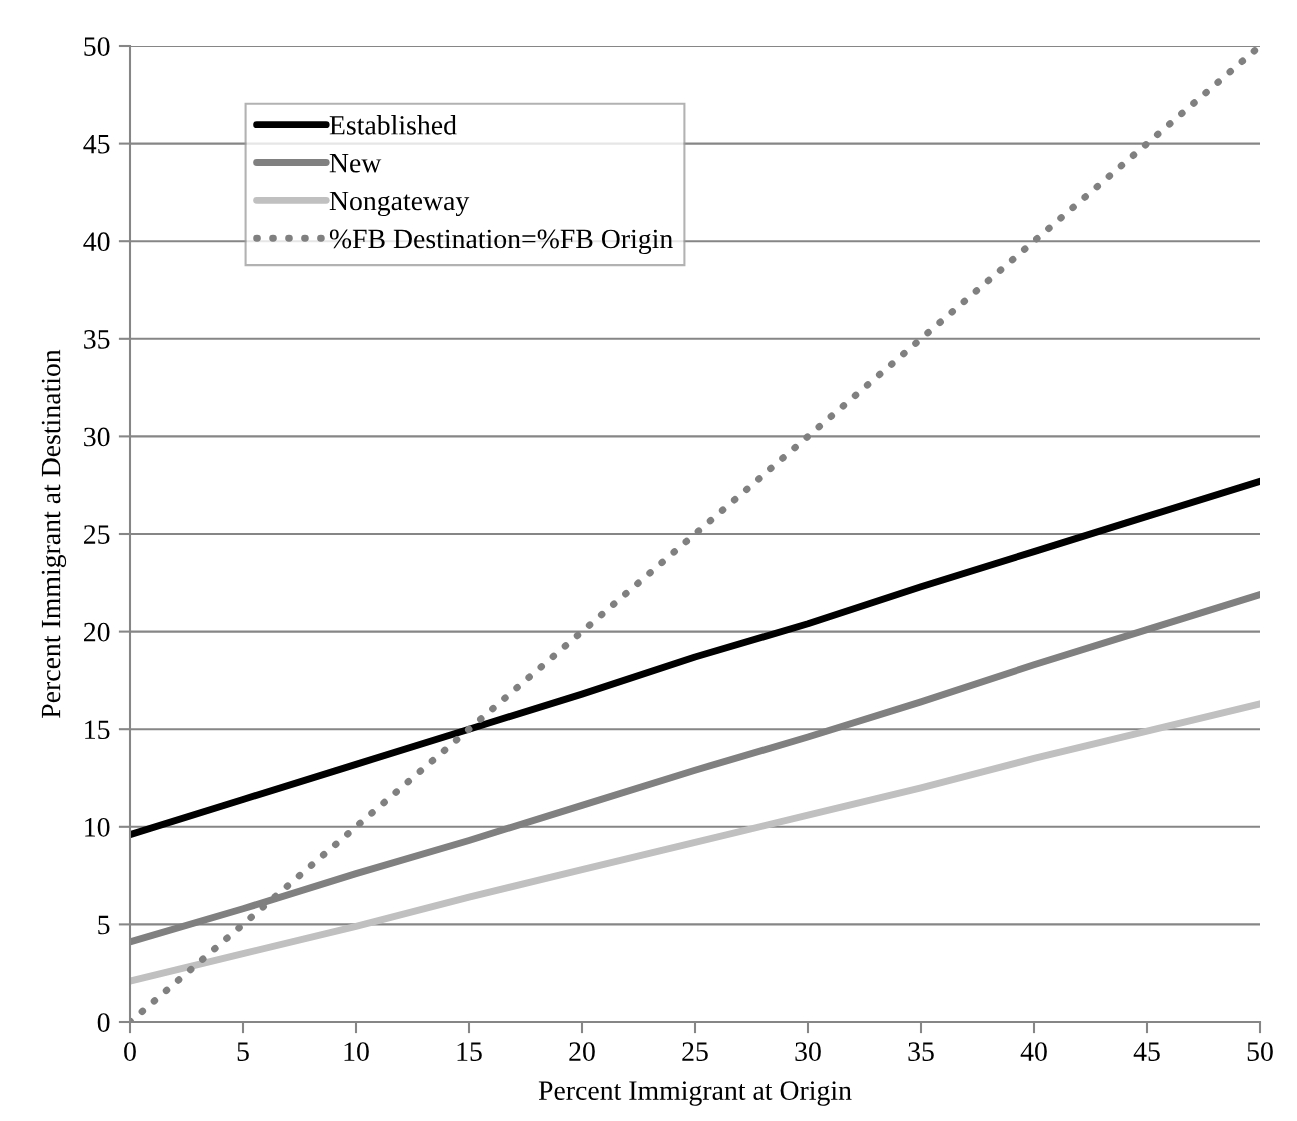 The width and height of the screenshot is (1297, 1121). Describe the element at coordinates (582, 1051) in the screenshot. I see `x-tick-label: 20` at that location.